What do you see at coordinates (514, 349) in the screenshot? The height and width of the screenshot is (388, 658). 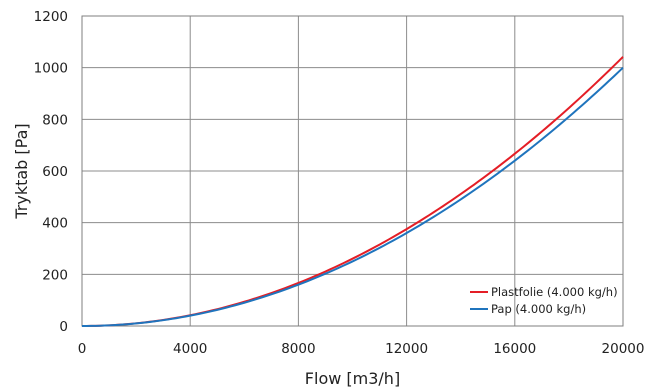 I see `x-tick-label: 16000` at bounding box center [514, 349].